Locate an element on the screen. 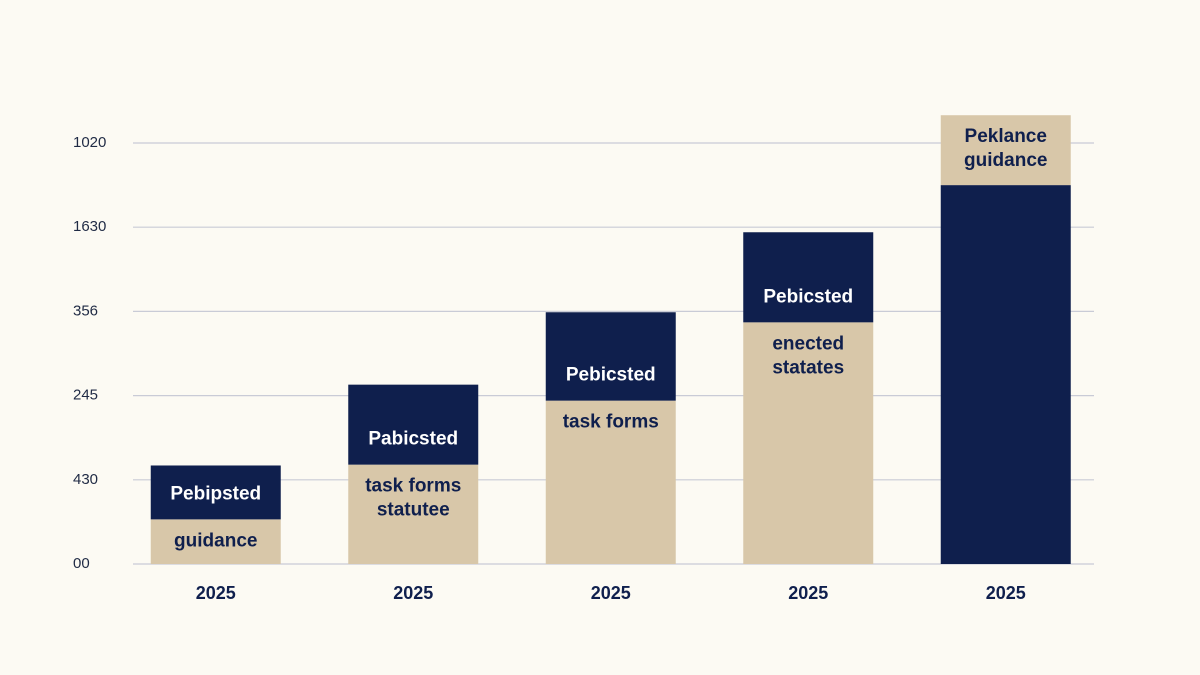 This screenshot has height=675, width=1200. segment-label: statates is located at coordinates (808, 367).